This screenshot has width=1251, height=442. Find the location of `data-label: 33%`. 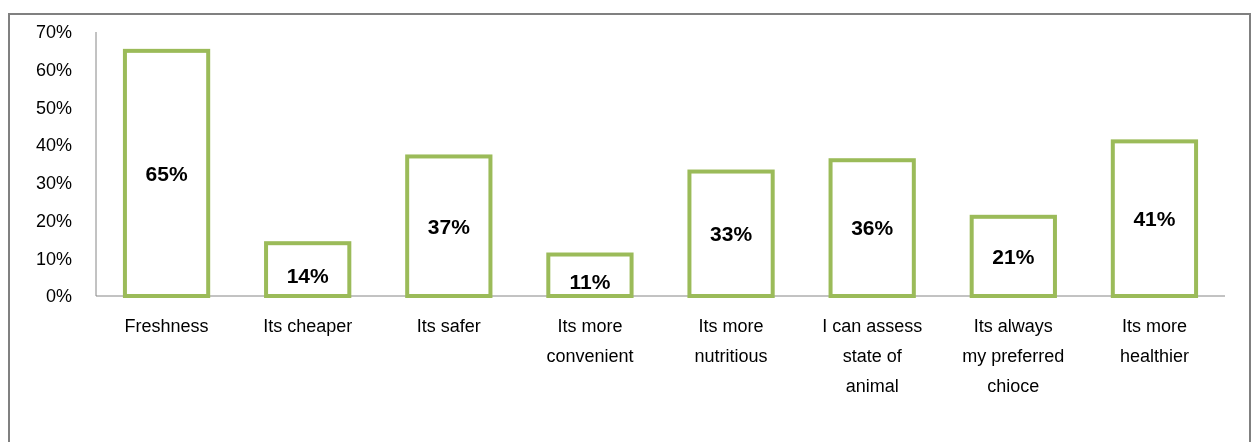

data-label: 33% is located at coordinates (731, 234).